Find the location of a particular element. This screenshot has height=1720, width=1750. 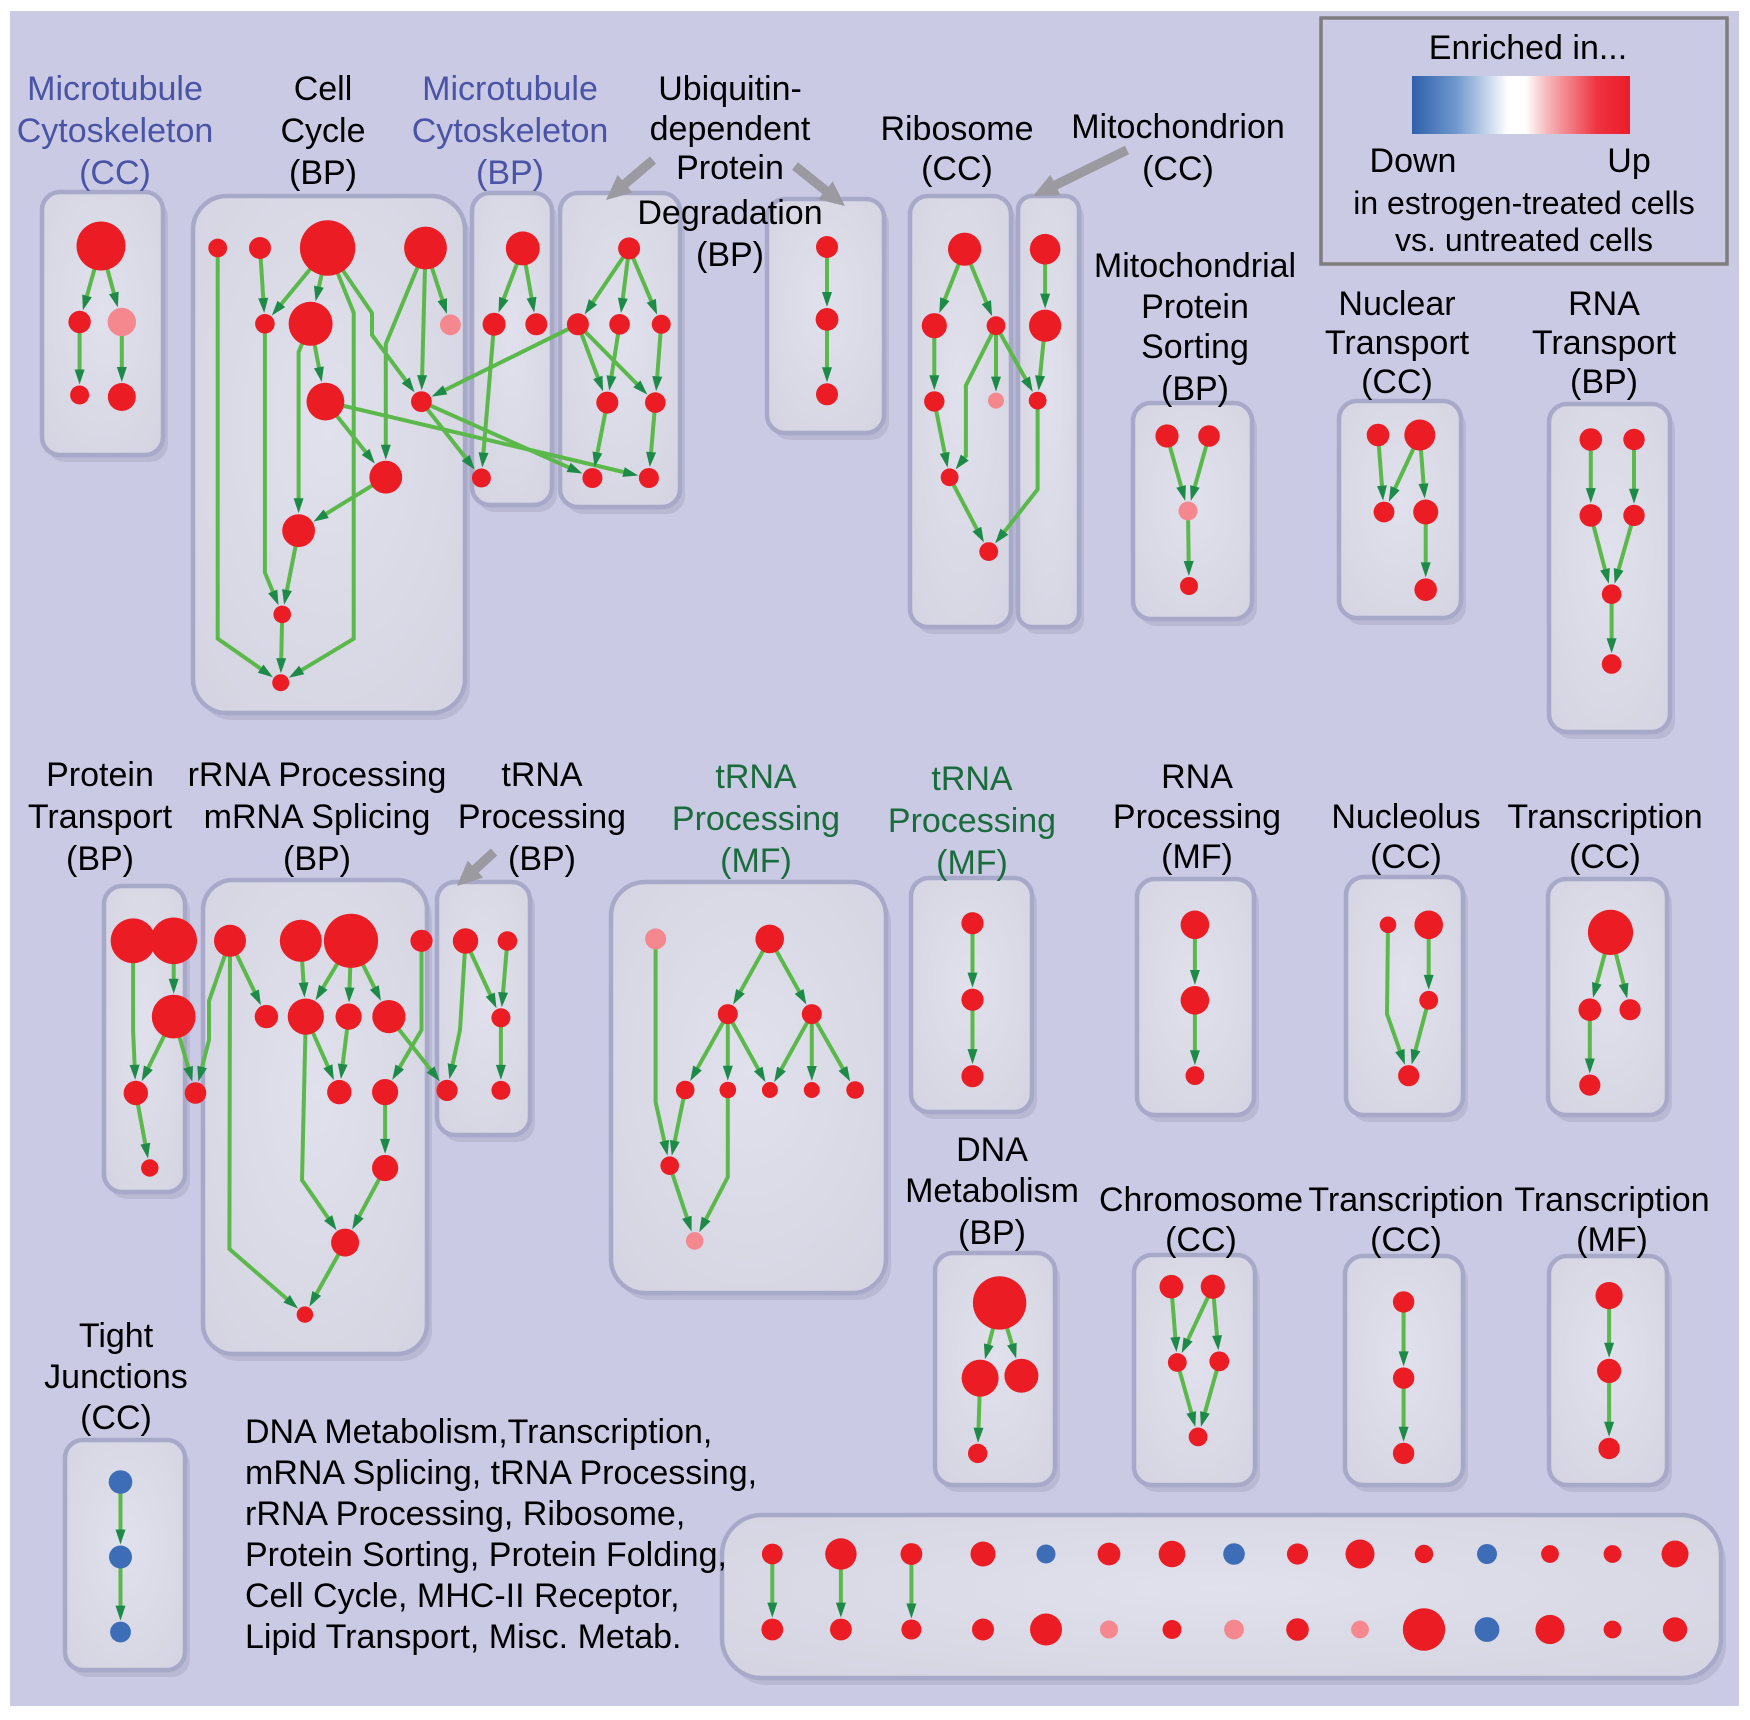

svg-text: Cell is located at coordinates (323, 89).